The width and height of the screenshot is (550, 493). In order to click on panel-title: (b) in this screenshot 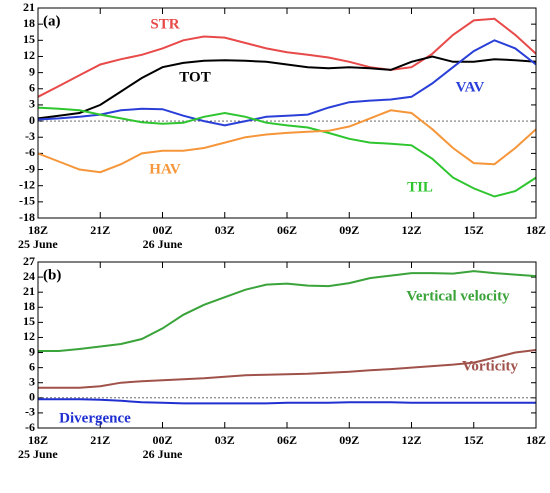, I will do `click(52, 275)`.